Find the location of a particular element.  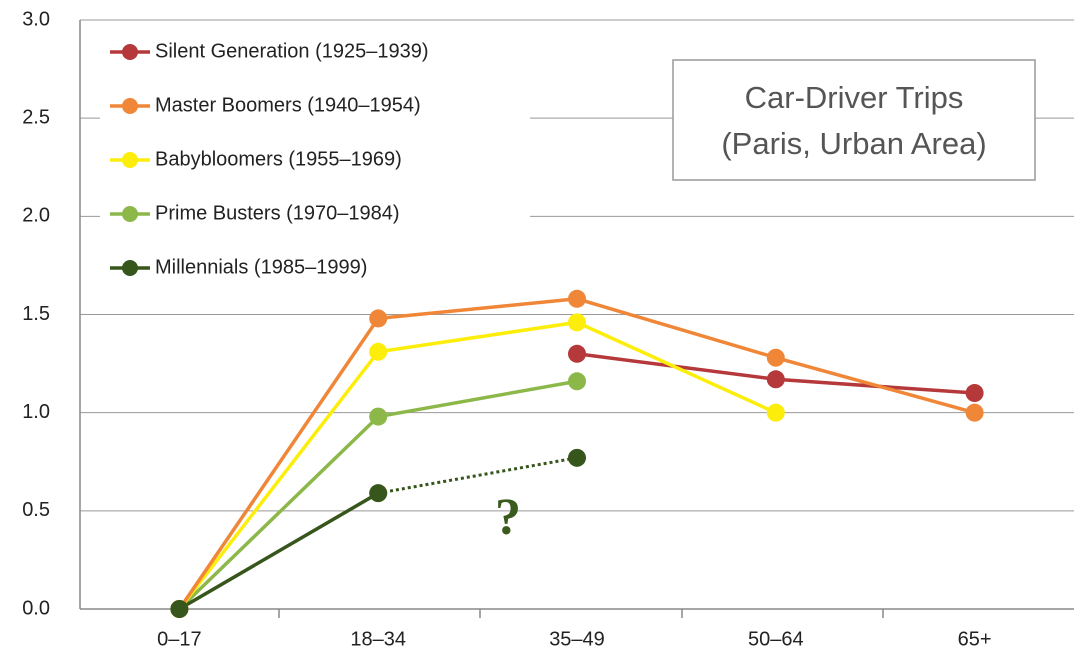

chart-title: Car-Driver Trips is located at coordinates (854, 97).